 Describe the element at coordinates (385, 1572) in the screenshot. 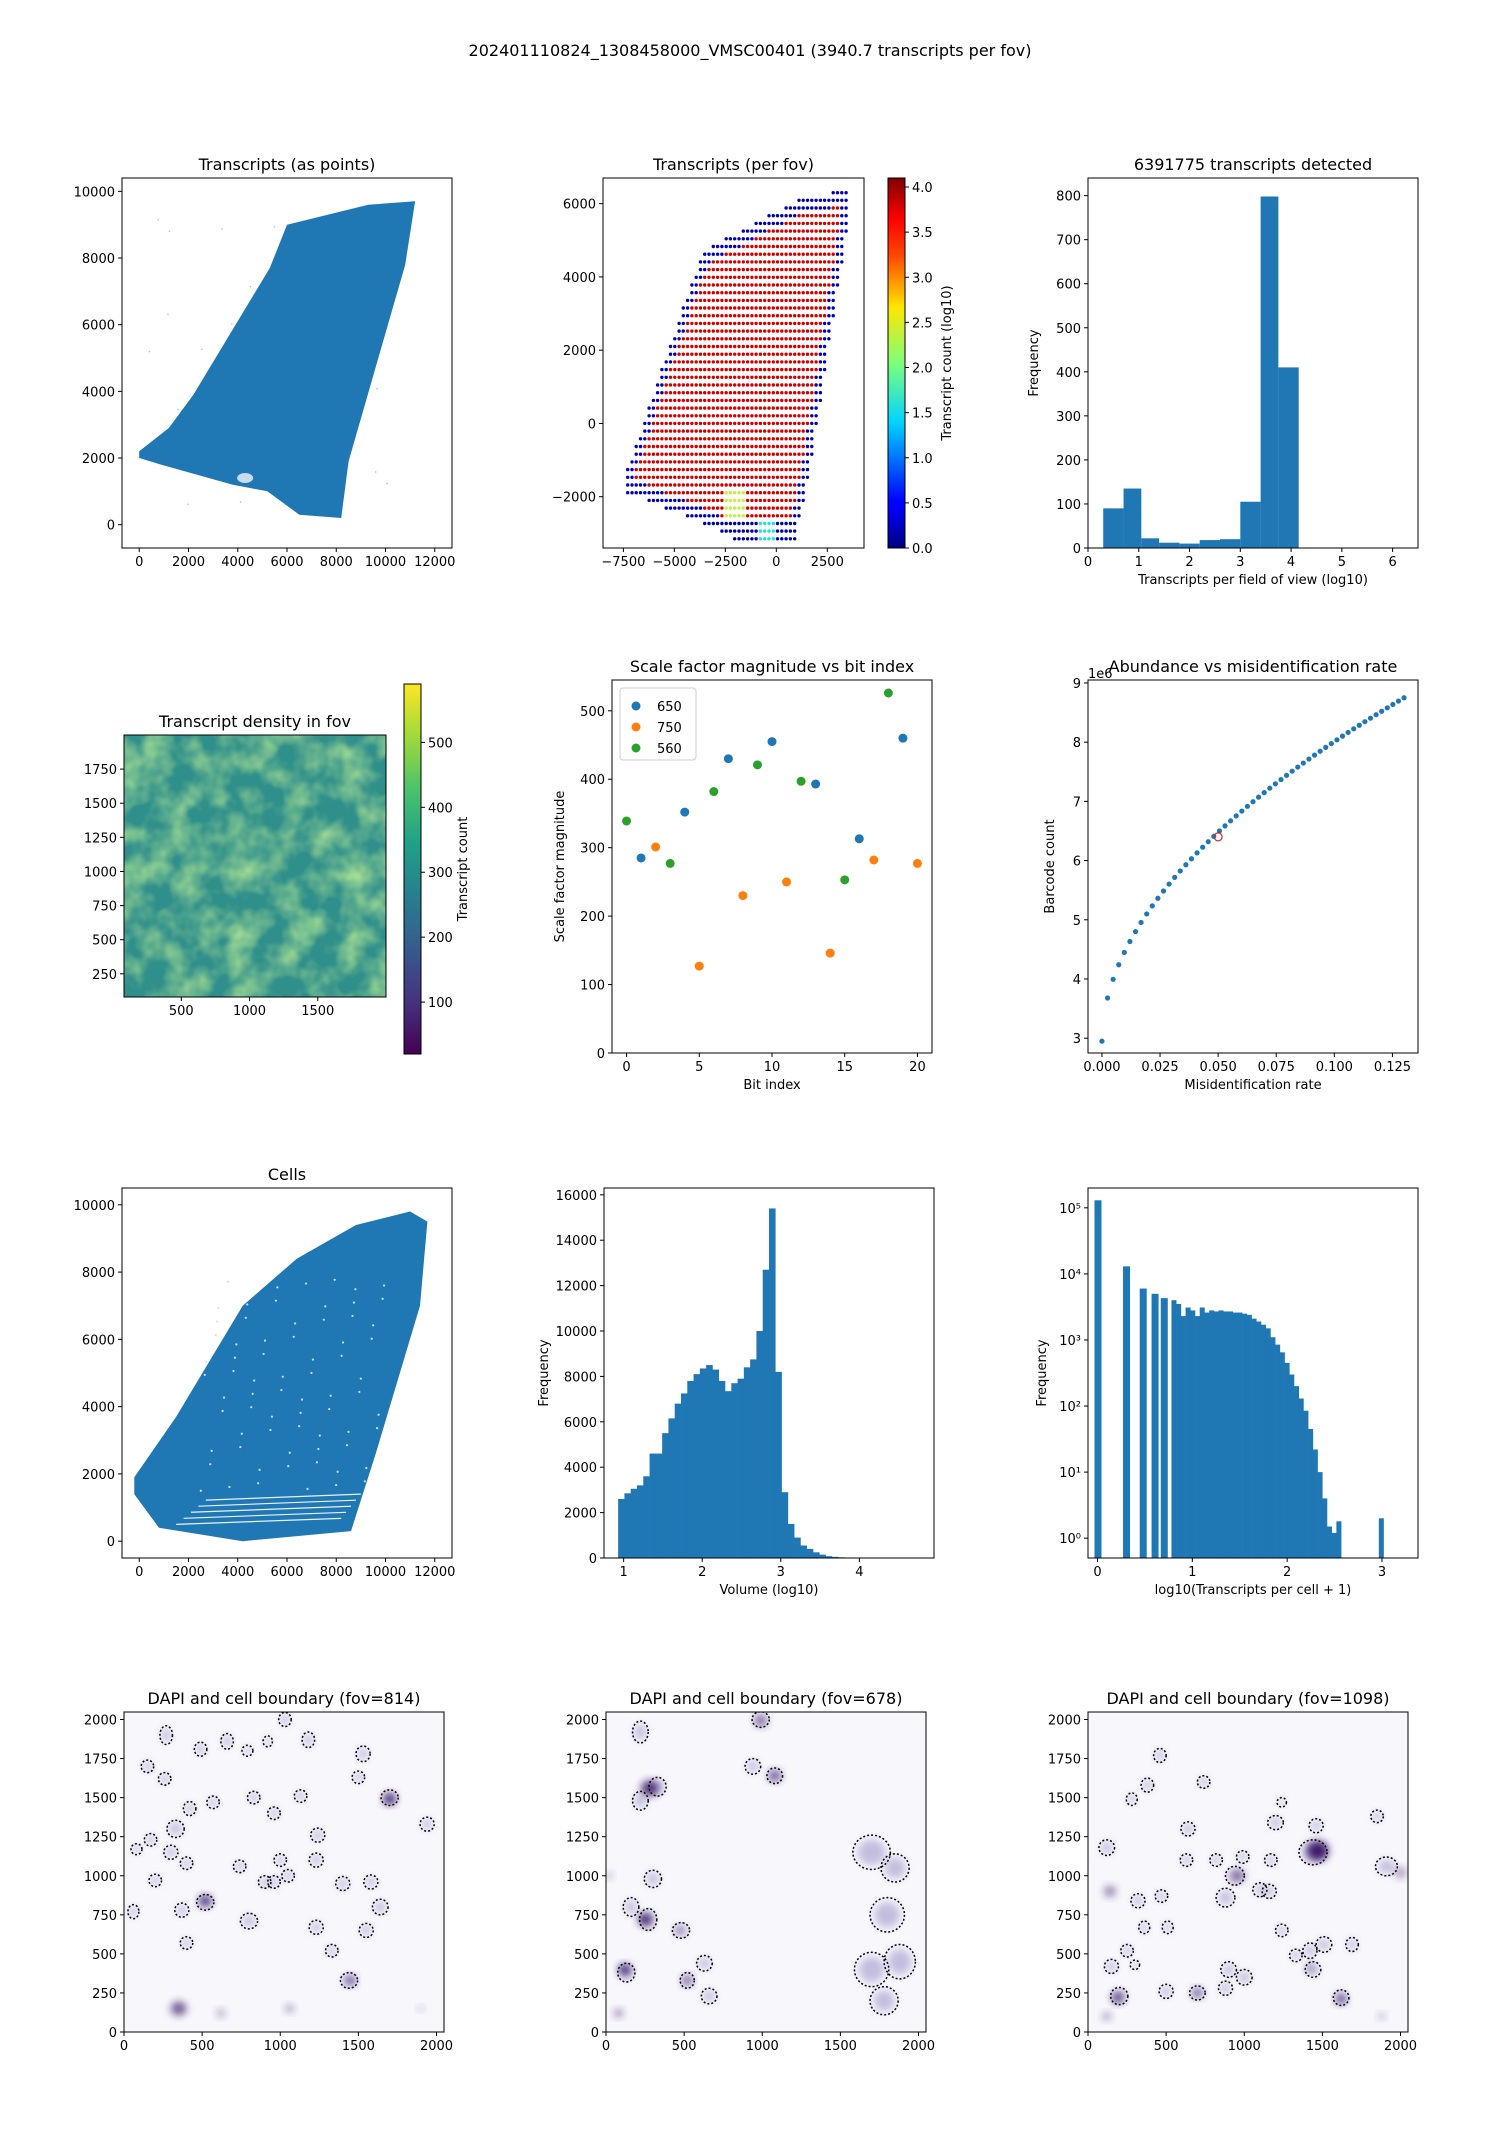

I see `x-tick-label: 10000` at that location.